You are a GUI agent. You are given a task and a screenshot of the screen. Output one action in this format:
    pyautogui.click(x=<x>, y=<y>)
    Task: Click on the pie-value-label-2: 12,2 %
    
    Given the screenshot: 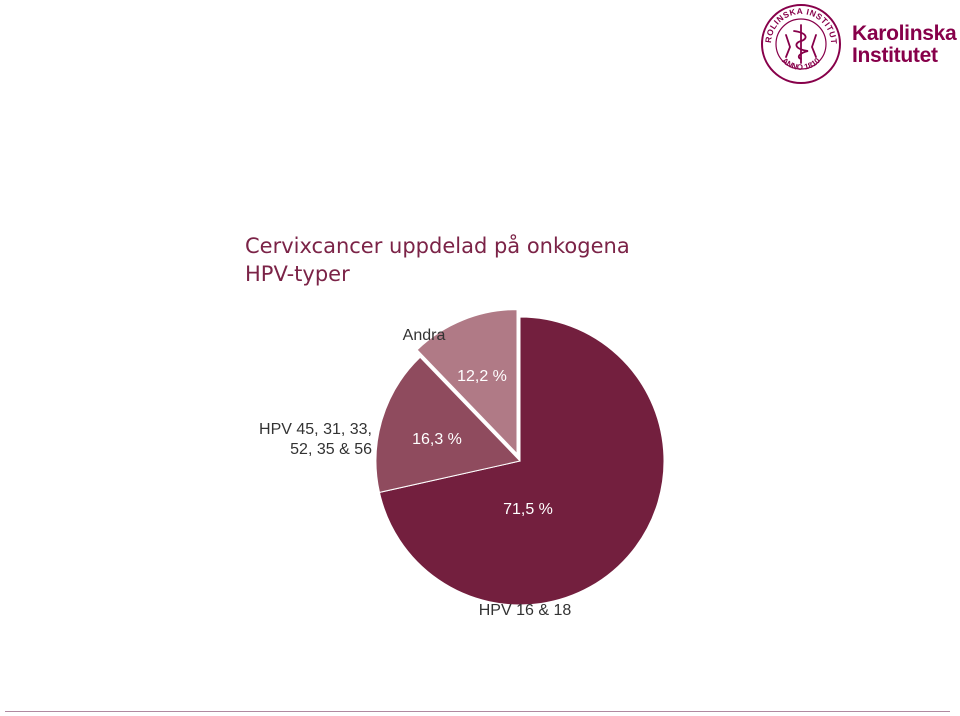 What is the action you would take?
    pyautogui.click(x=482, y=376)
    